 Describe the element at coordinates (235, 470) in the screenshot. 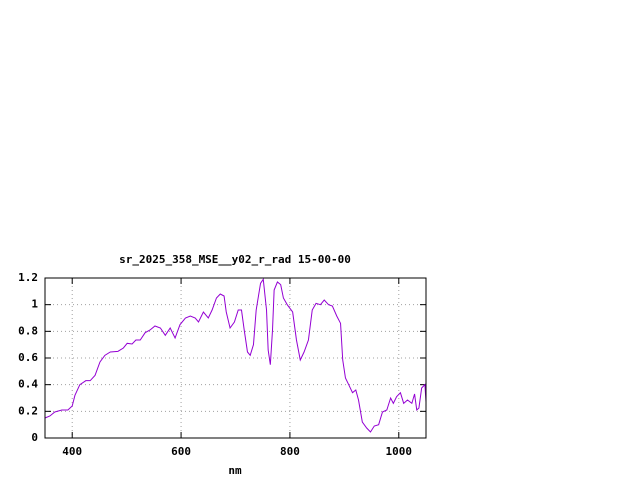

I see `x-axis-label: nm` at that location.